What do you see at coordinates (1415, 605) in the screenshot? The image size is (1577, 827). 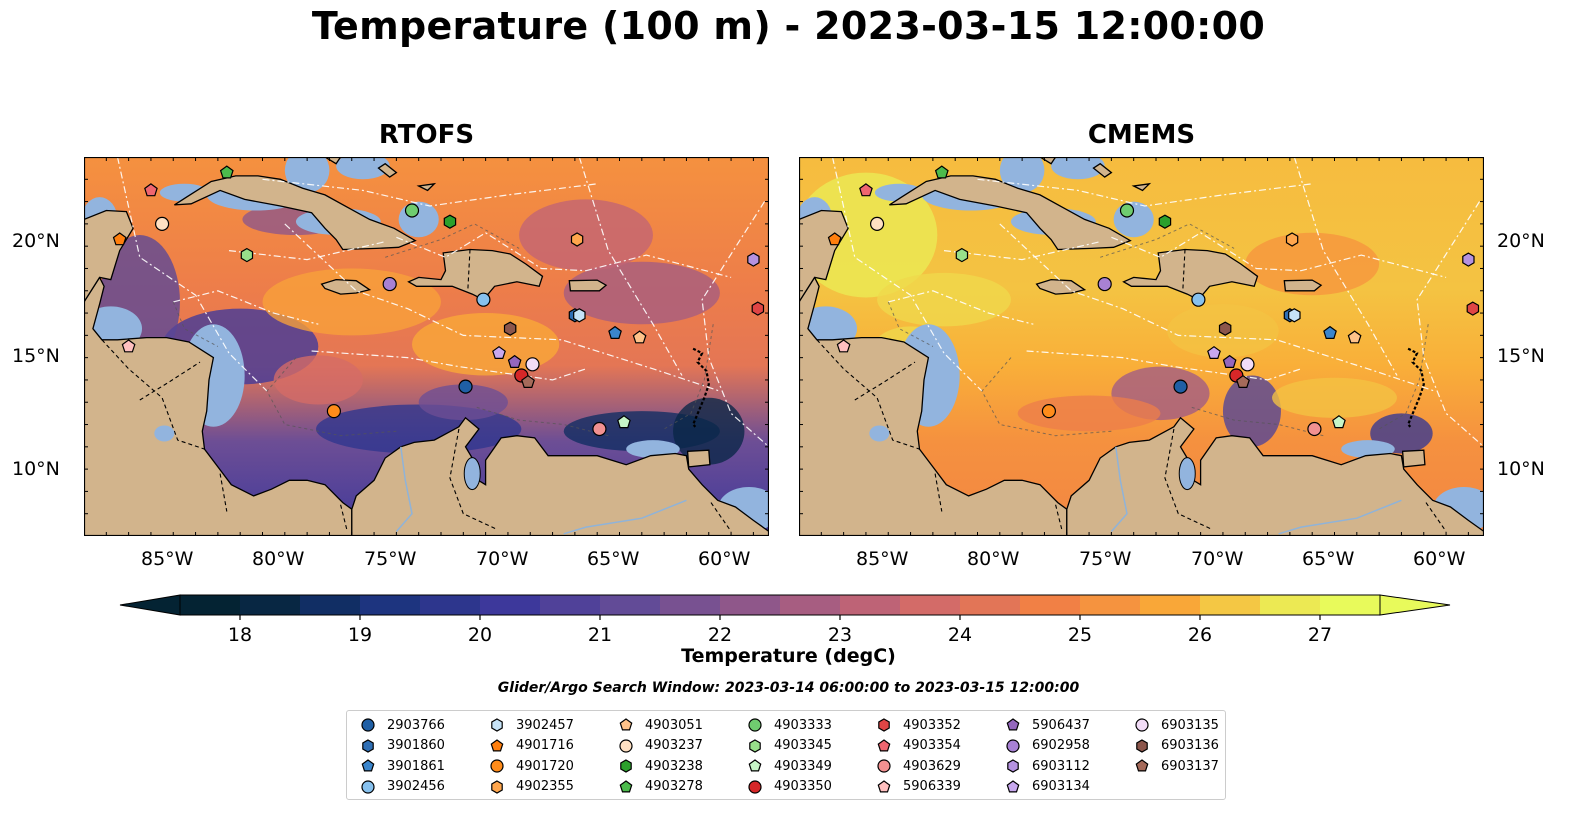 I see `colorbar-extend-max` at bounding box center [1415, 605].